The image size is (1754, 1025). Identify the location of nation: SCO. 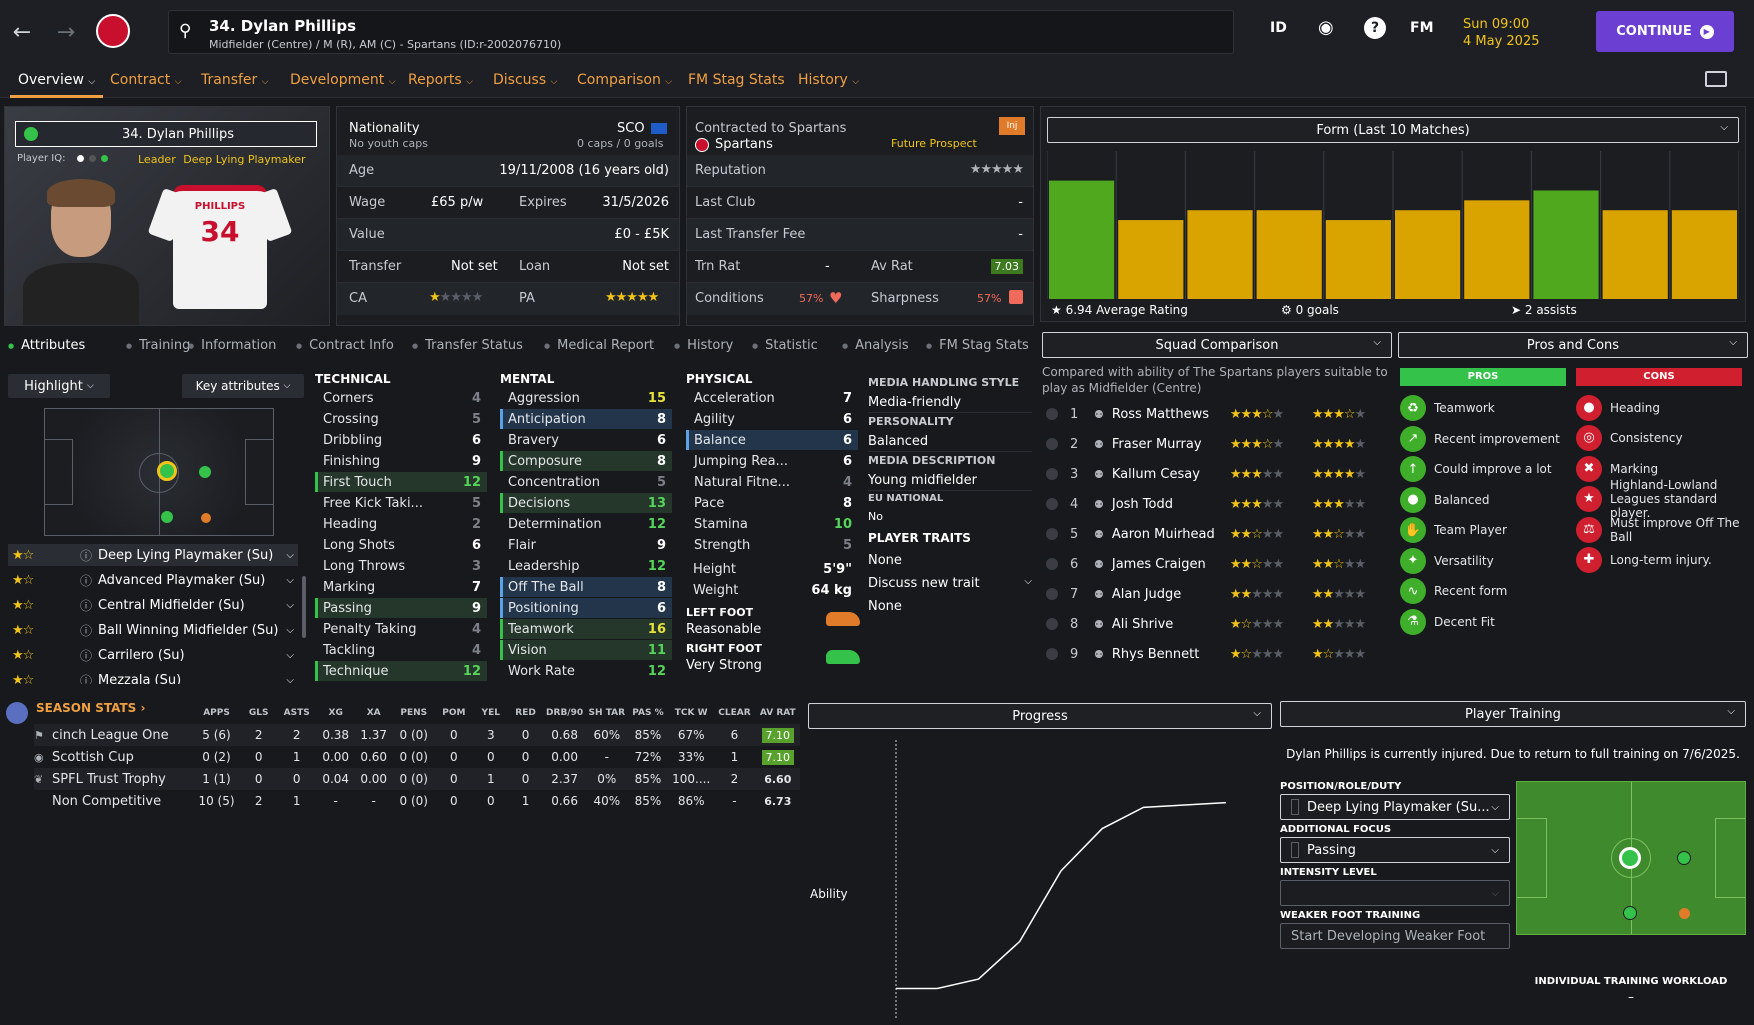
(642, 128).